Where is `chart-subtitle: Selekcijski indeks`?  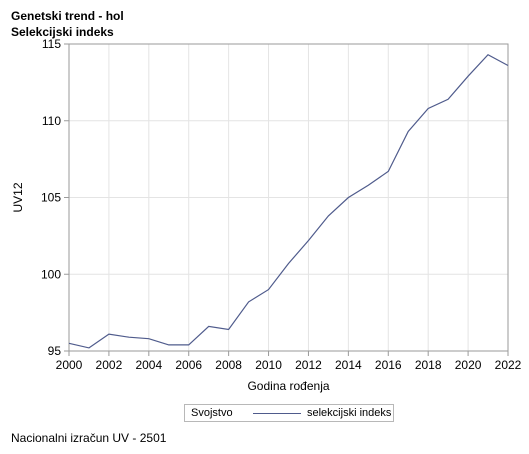 chart-subtitle: Selekcijski indeks is located at coordinates (62, 32).